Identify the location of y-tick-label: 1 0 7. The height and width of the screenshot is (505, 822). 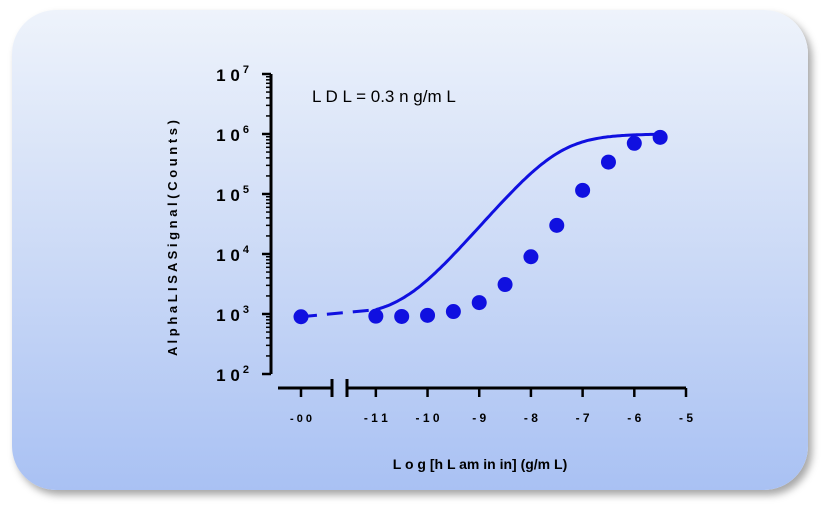
(232, 74).